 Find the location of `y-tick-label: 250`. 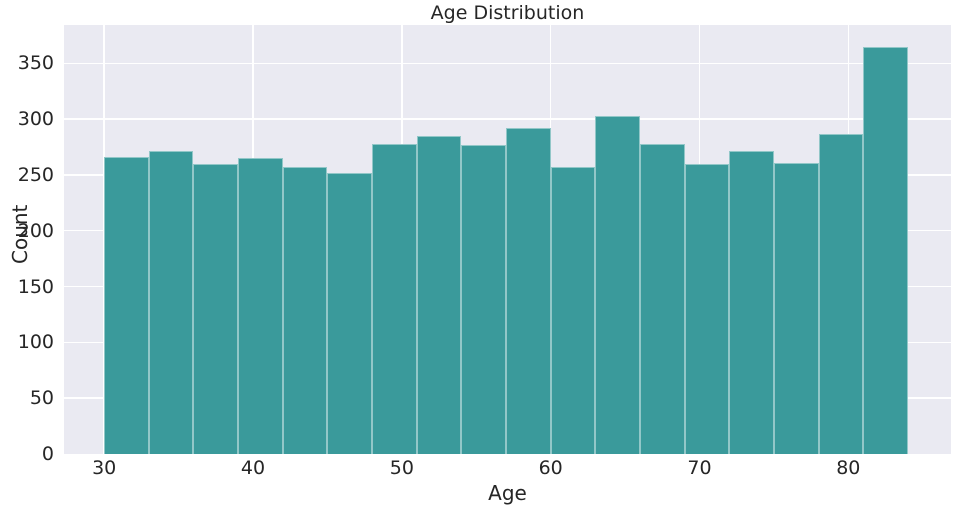

y-tick-label: 250 is located at coordinates (35, 174).